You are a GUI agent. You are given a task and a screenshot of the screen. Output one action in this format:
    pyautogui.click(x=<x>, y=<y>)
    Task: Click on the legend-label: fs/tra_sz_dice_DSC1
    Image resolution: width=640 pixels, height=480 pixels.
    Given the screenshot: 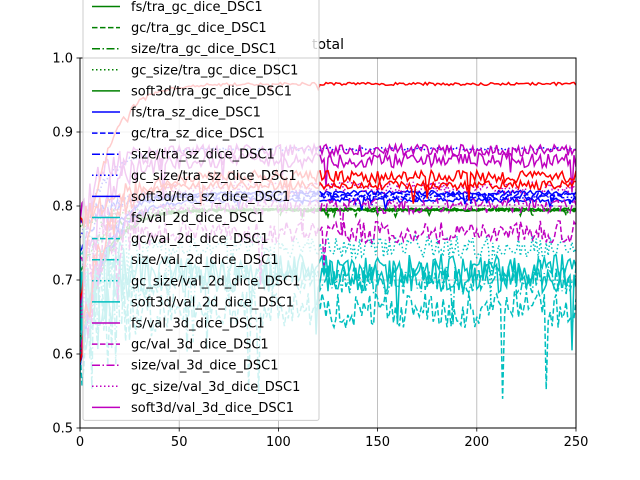 What is the action you would take?
    pyautogui.click(x=196, y=113)
    